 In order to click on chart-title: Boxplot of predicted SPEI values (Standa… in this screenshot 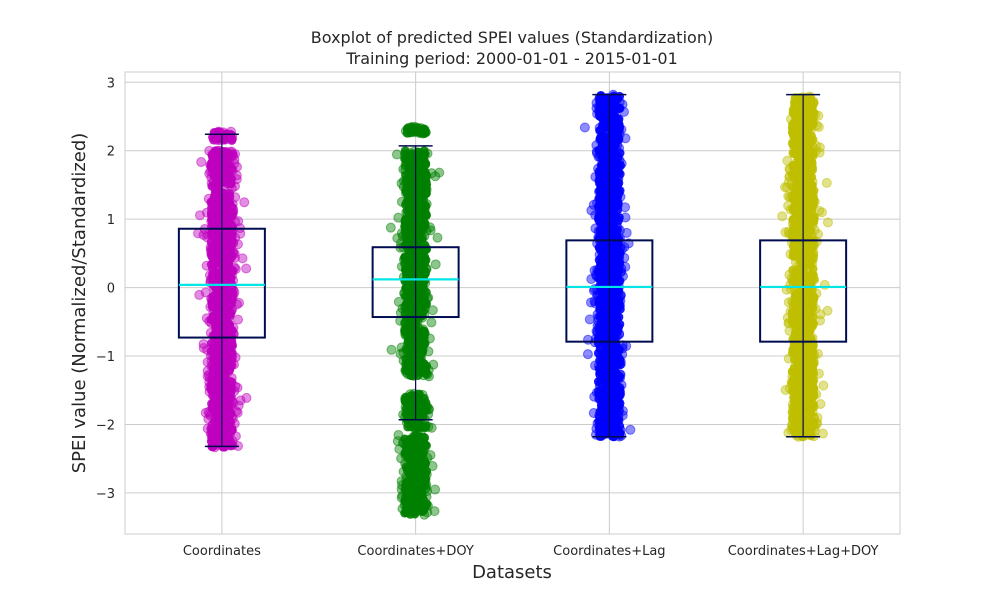, I will do `click(512, 37)`.